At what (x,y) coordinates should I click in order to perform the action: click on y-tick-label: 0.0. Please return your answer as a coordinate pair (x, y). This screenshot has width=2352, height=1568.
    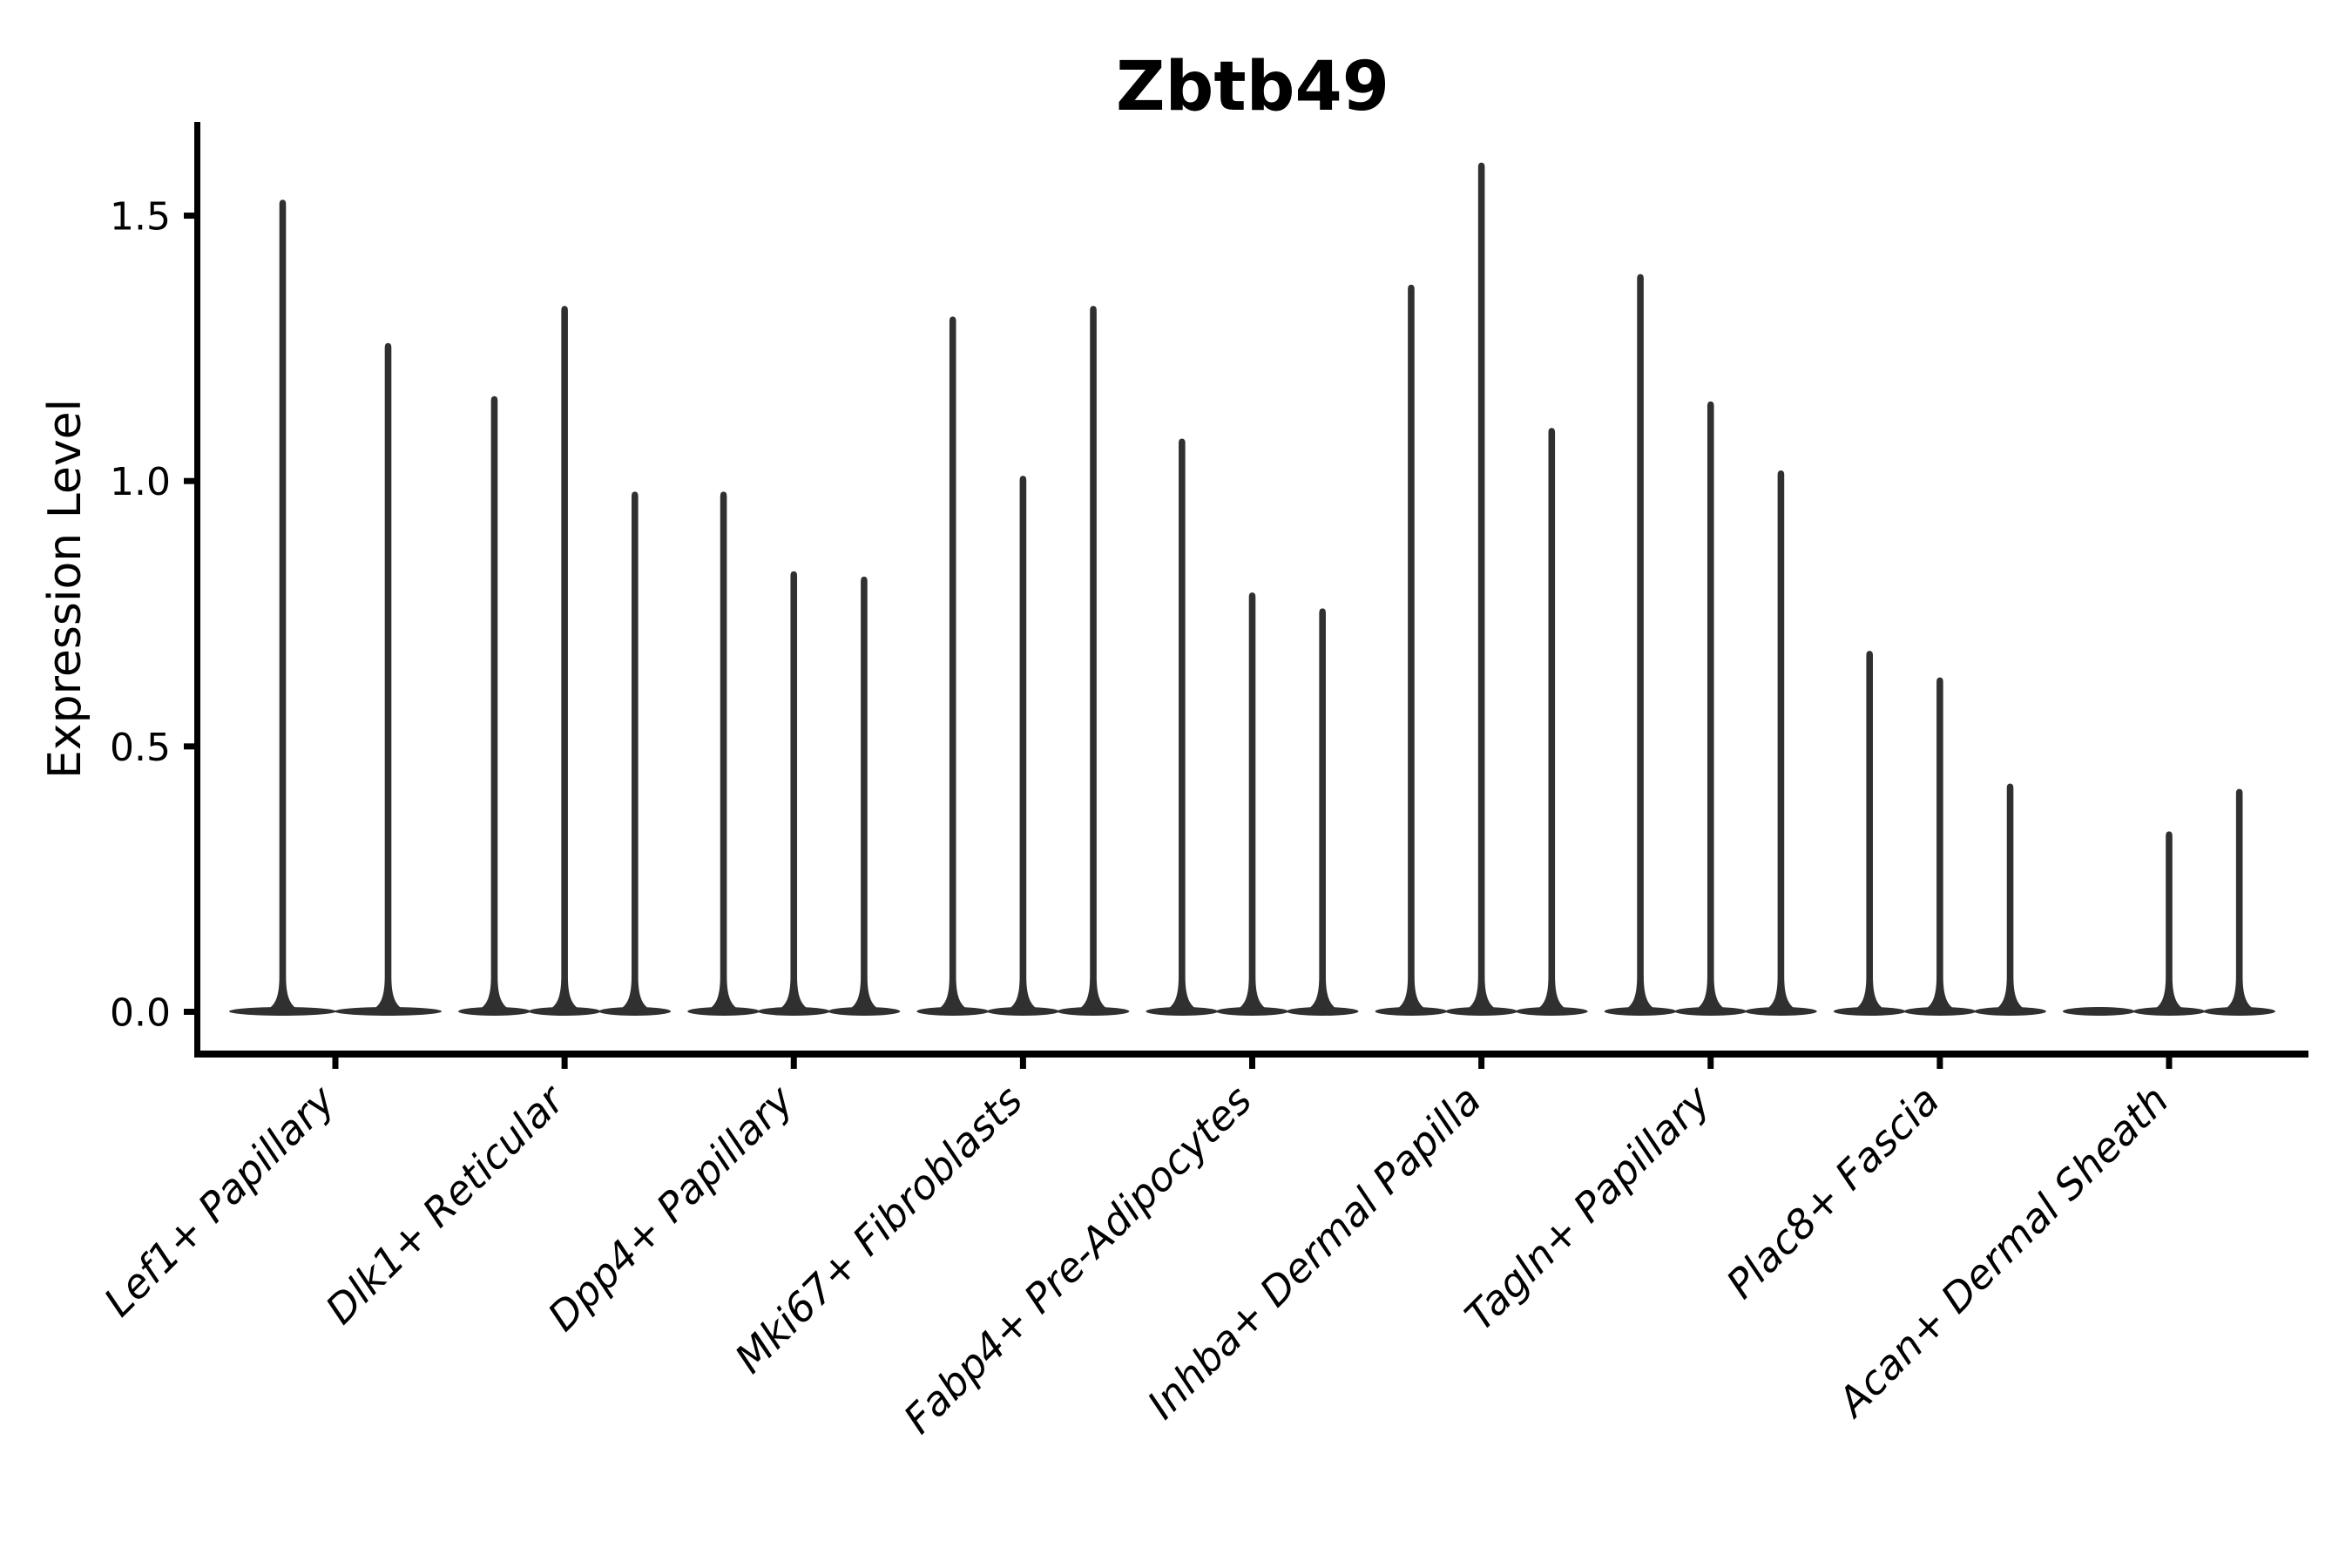
    Looking at the image, I should click on (140, 1014).